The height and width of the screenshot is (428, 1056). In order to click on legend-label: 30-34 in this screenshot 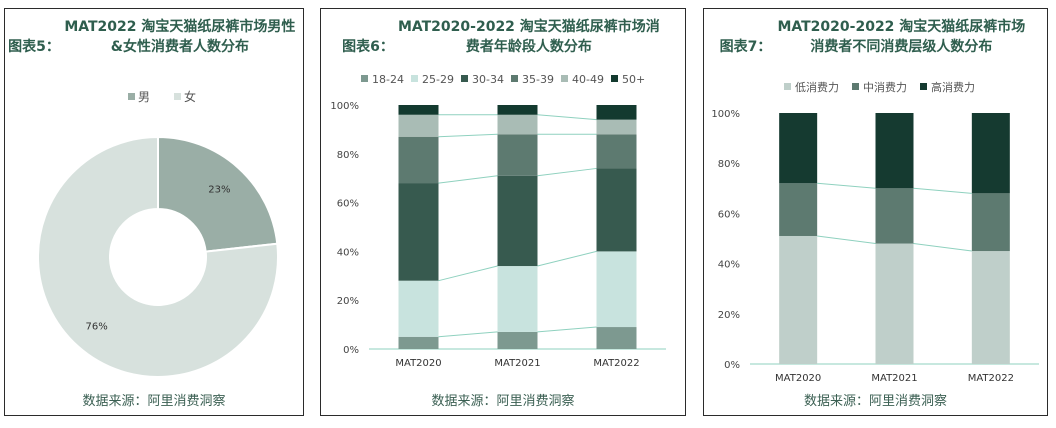, I will do `click(488, 79)`.